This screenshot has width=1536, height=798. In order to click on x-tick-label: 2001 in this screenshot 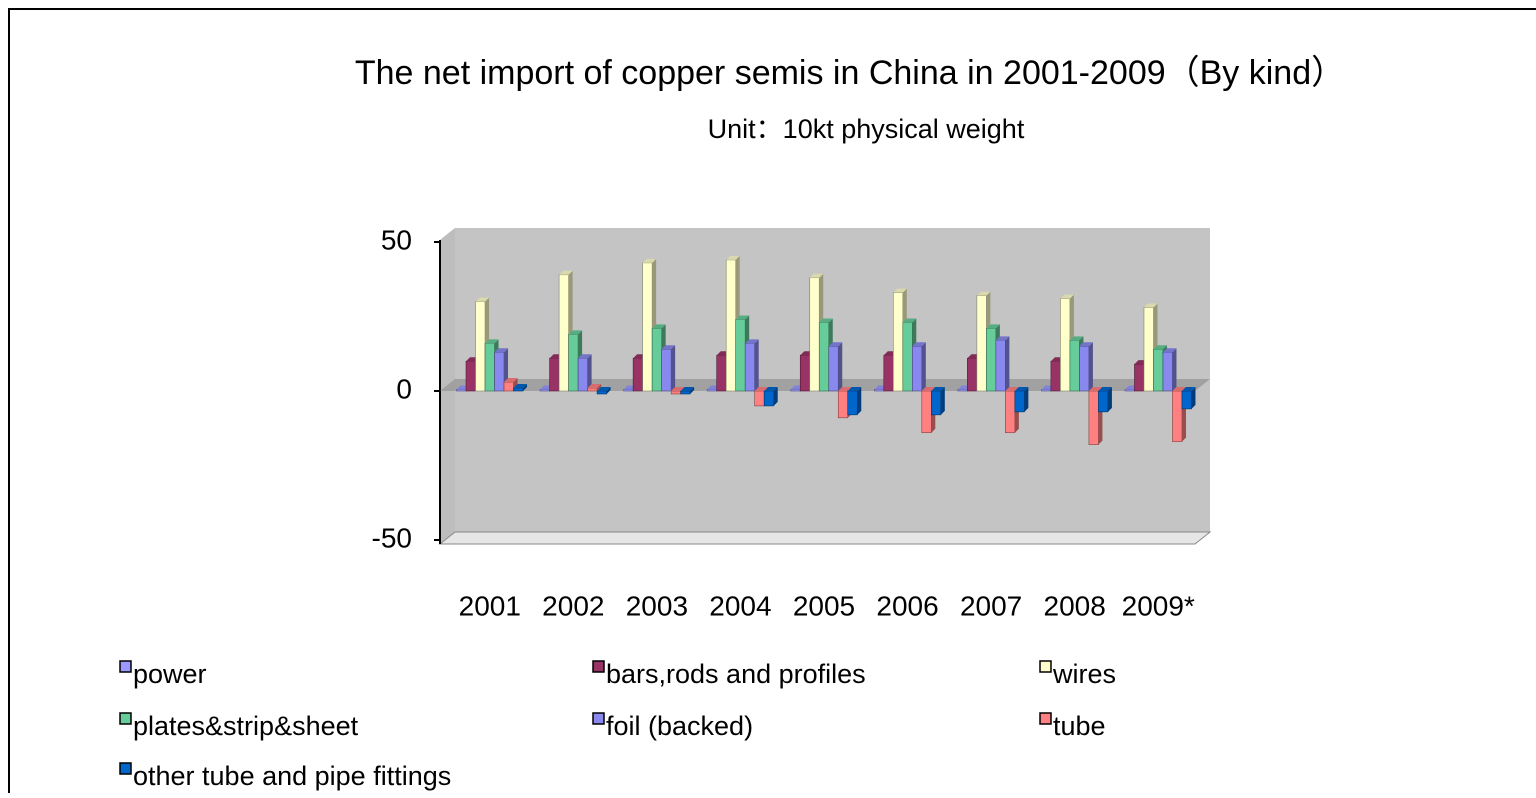, I will do `click(490, 605)`.